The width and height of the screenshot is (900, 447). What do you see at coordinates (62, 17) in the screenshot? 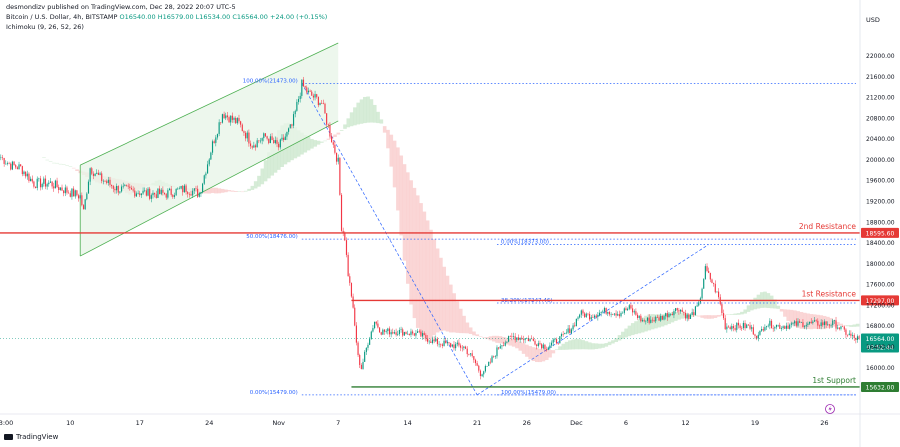
I see `symbol-text: Bitcoin / U.S. Dollar, 4h, BITSTAMP` at bounding box center [62, 17].